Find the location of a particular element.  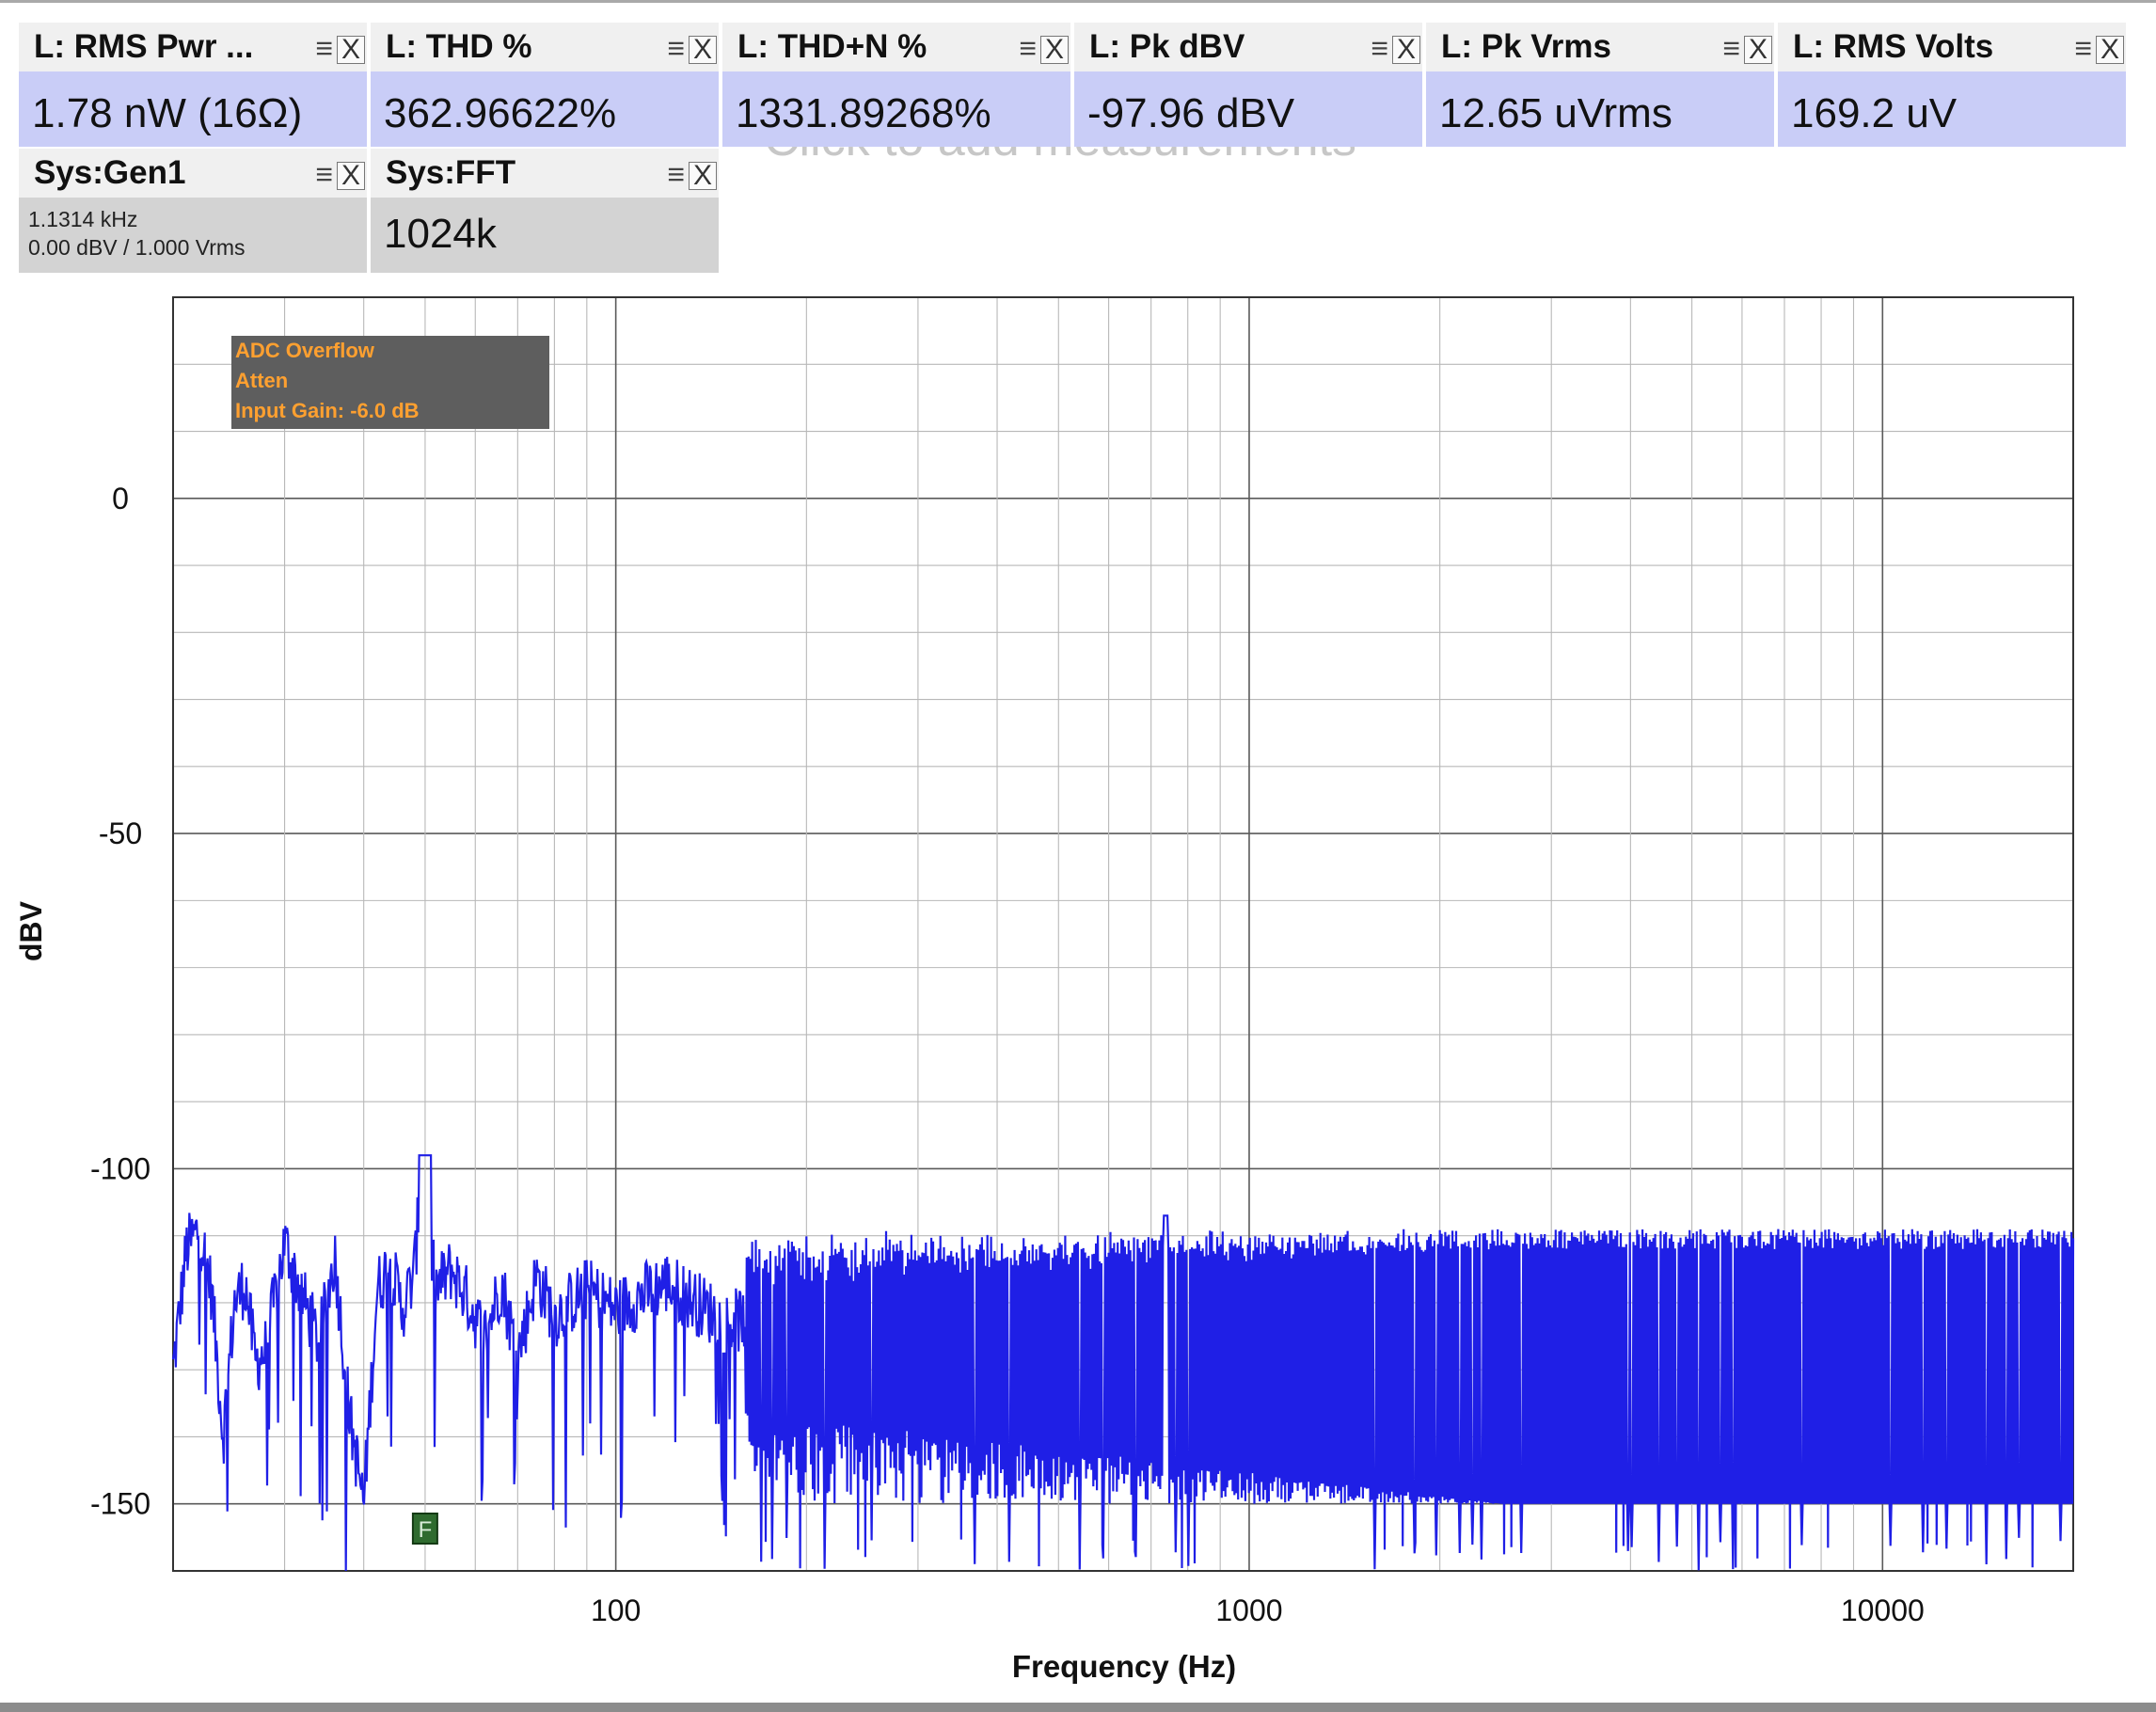

tile-value-area: 12.65 uVrms is located at coordinates (1600, 109).